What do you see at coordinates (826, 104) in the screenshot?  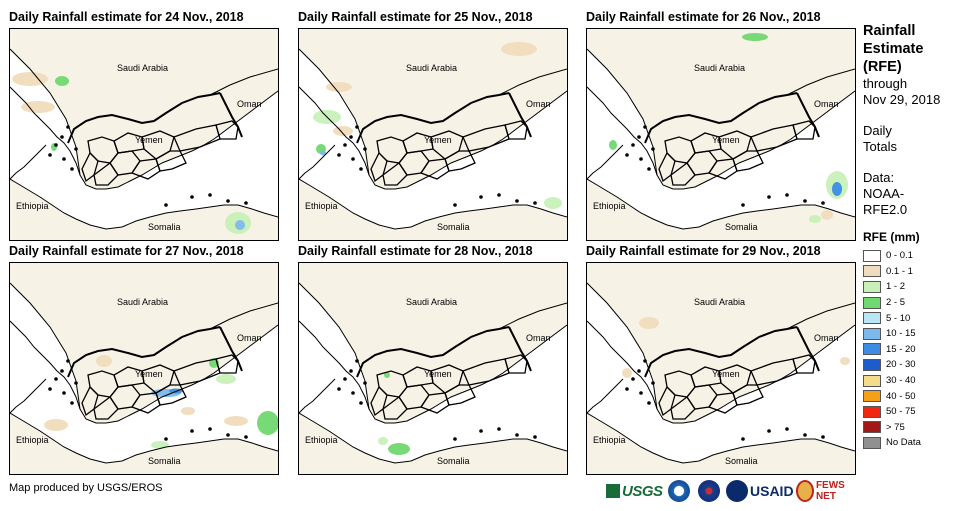 I see `country-label-oman: Oman` at bounding box center [826, 104].